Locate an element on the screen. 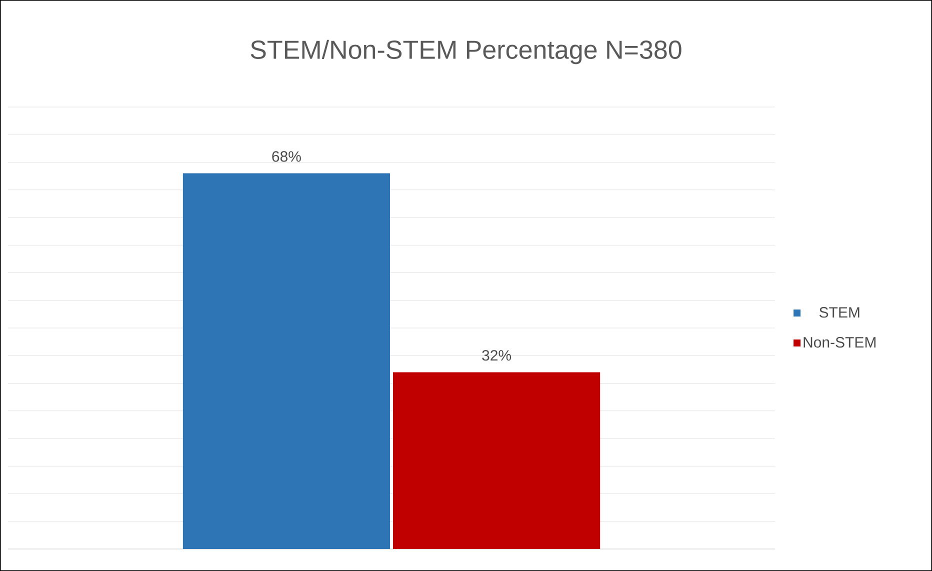 Image resolution: width=932 pixels, height=571 pixels. data-label: 32% is located at coordinates (497, 355).